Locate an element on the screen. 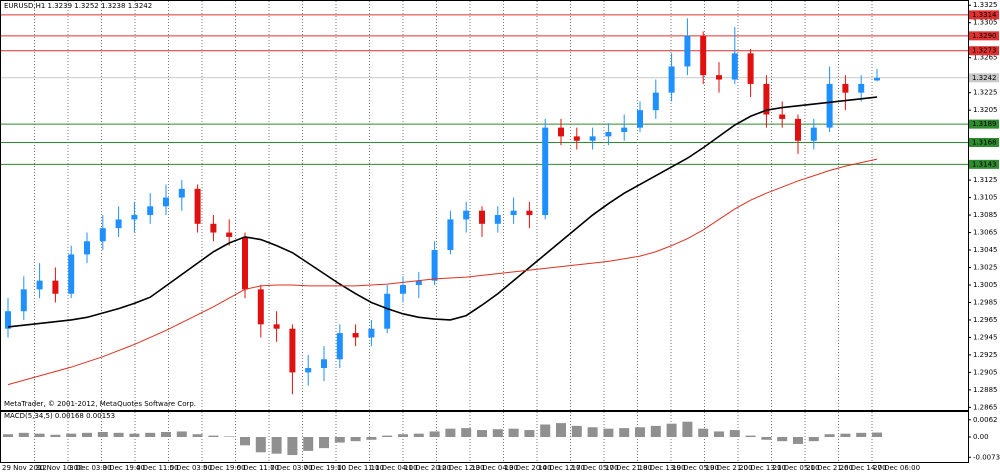 The width and height of the screenshot is (1000, 474). x-tick-label: 7 Dec 19:00 is located at coordinates (325, 468).